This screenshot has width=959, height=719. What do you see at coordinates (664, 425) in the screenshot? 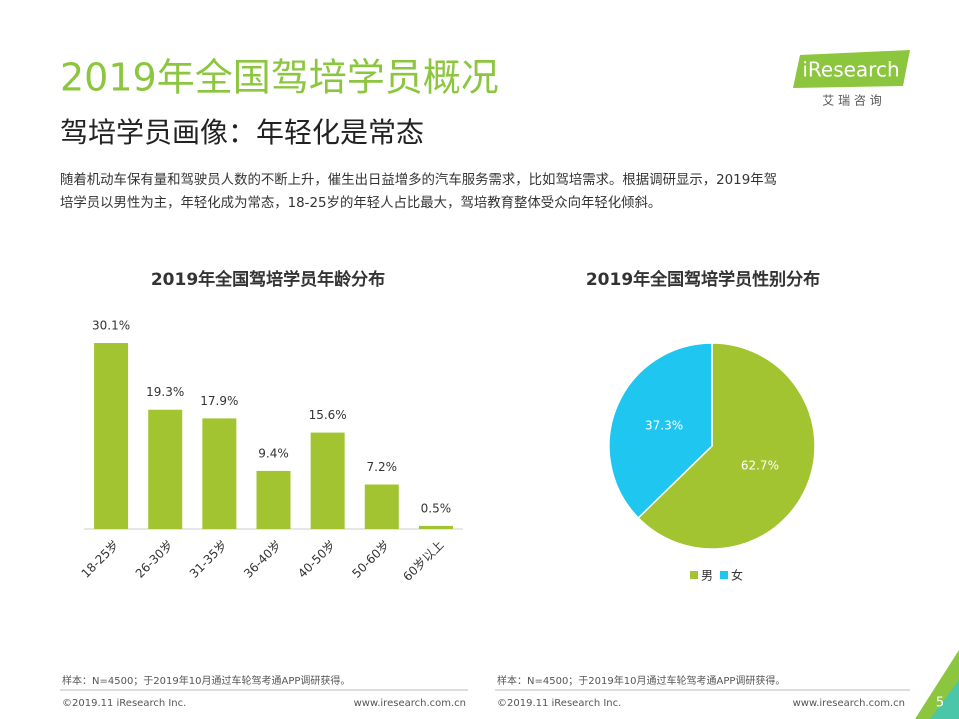
I see `data-label: 37.3%` at bounding box center [664, 425].